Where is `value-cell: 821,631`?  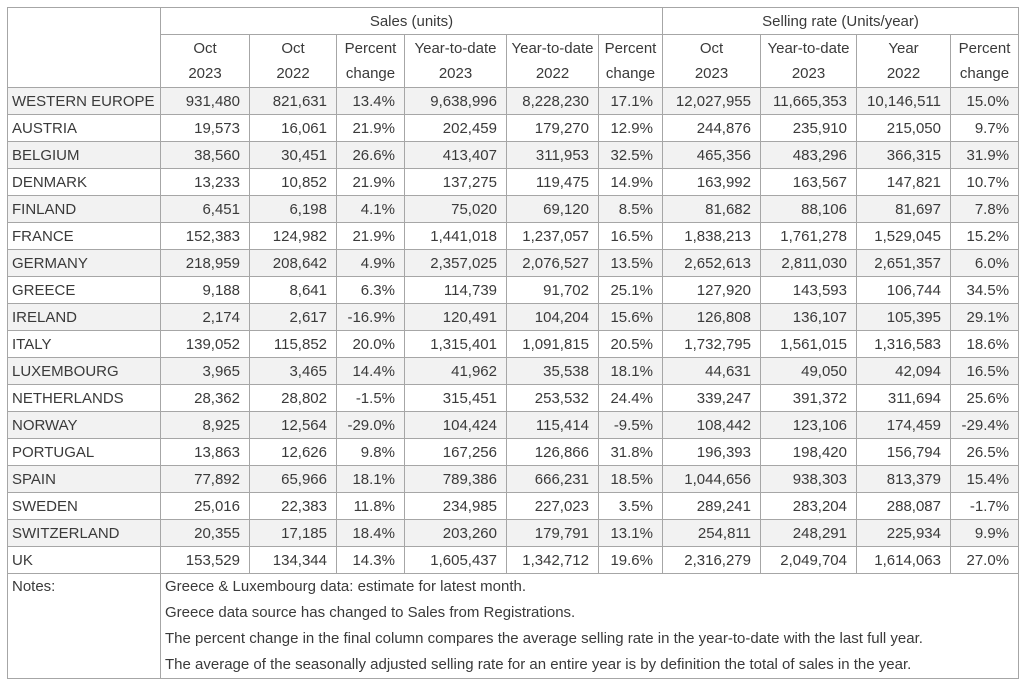 value-cell: 821,631 is located at coordinates (293, 101).